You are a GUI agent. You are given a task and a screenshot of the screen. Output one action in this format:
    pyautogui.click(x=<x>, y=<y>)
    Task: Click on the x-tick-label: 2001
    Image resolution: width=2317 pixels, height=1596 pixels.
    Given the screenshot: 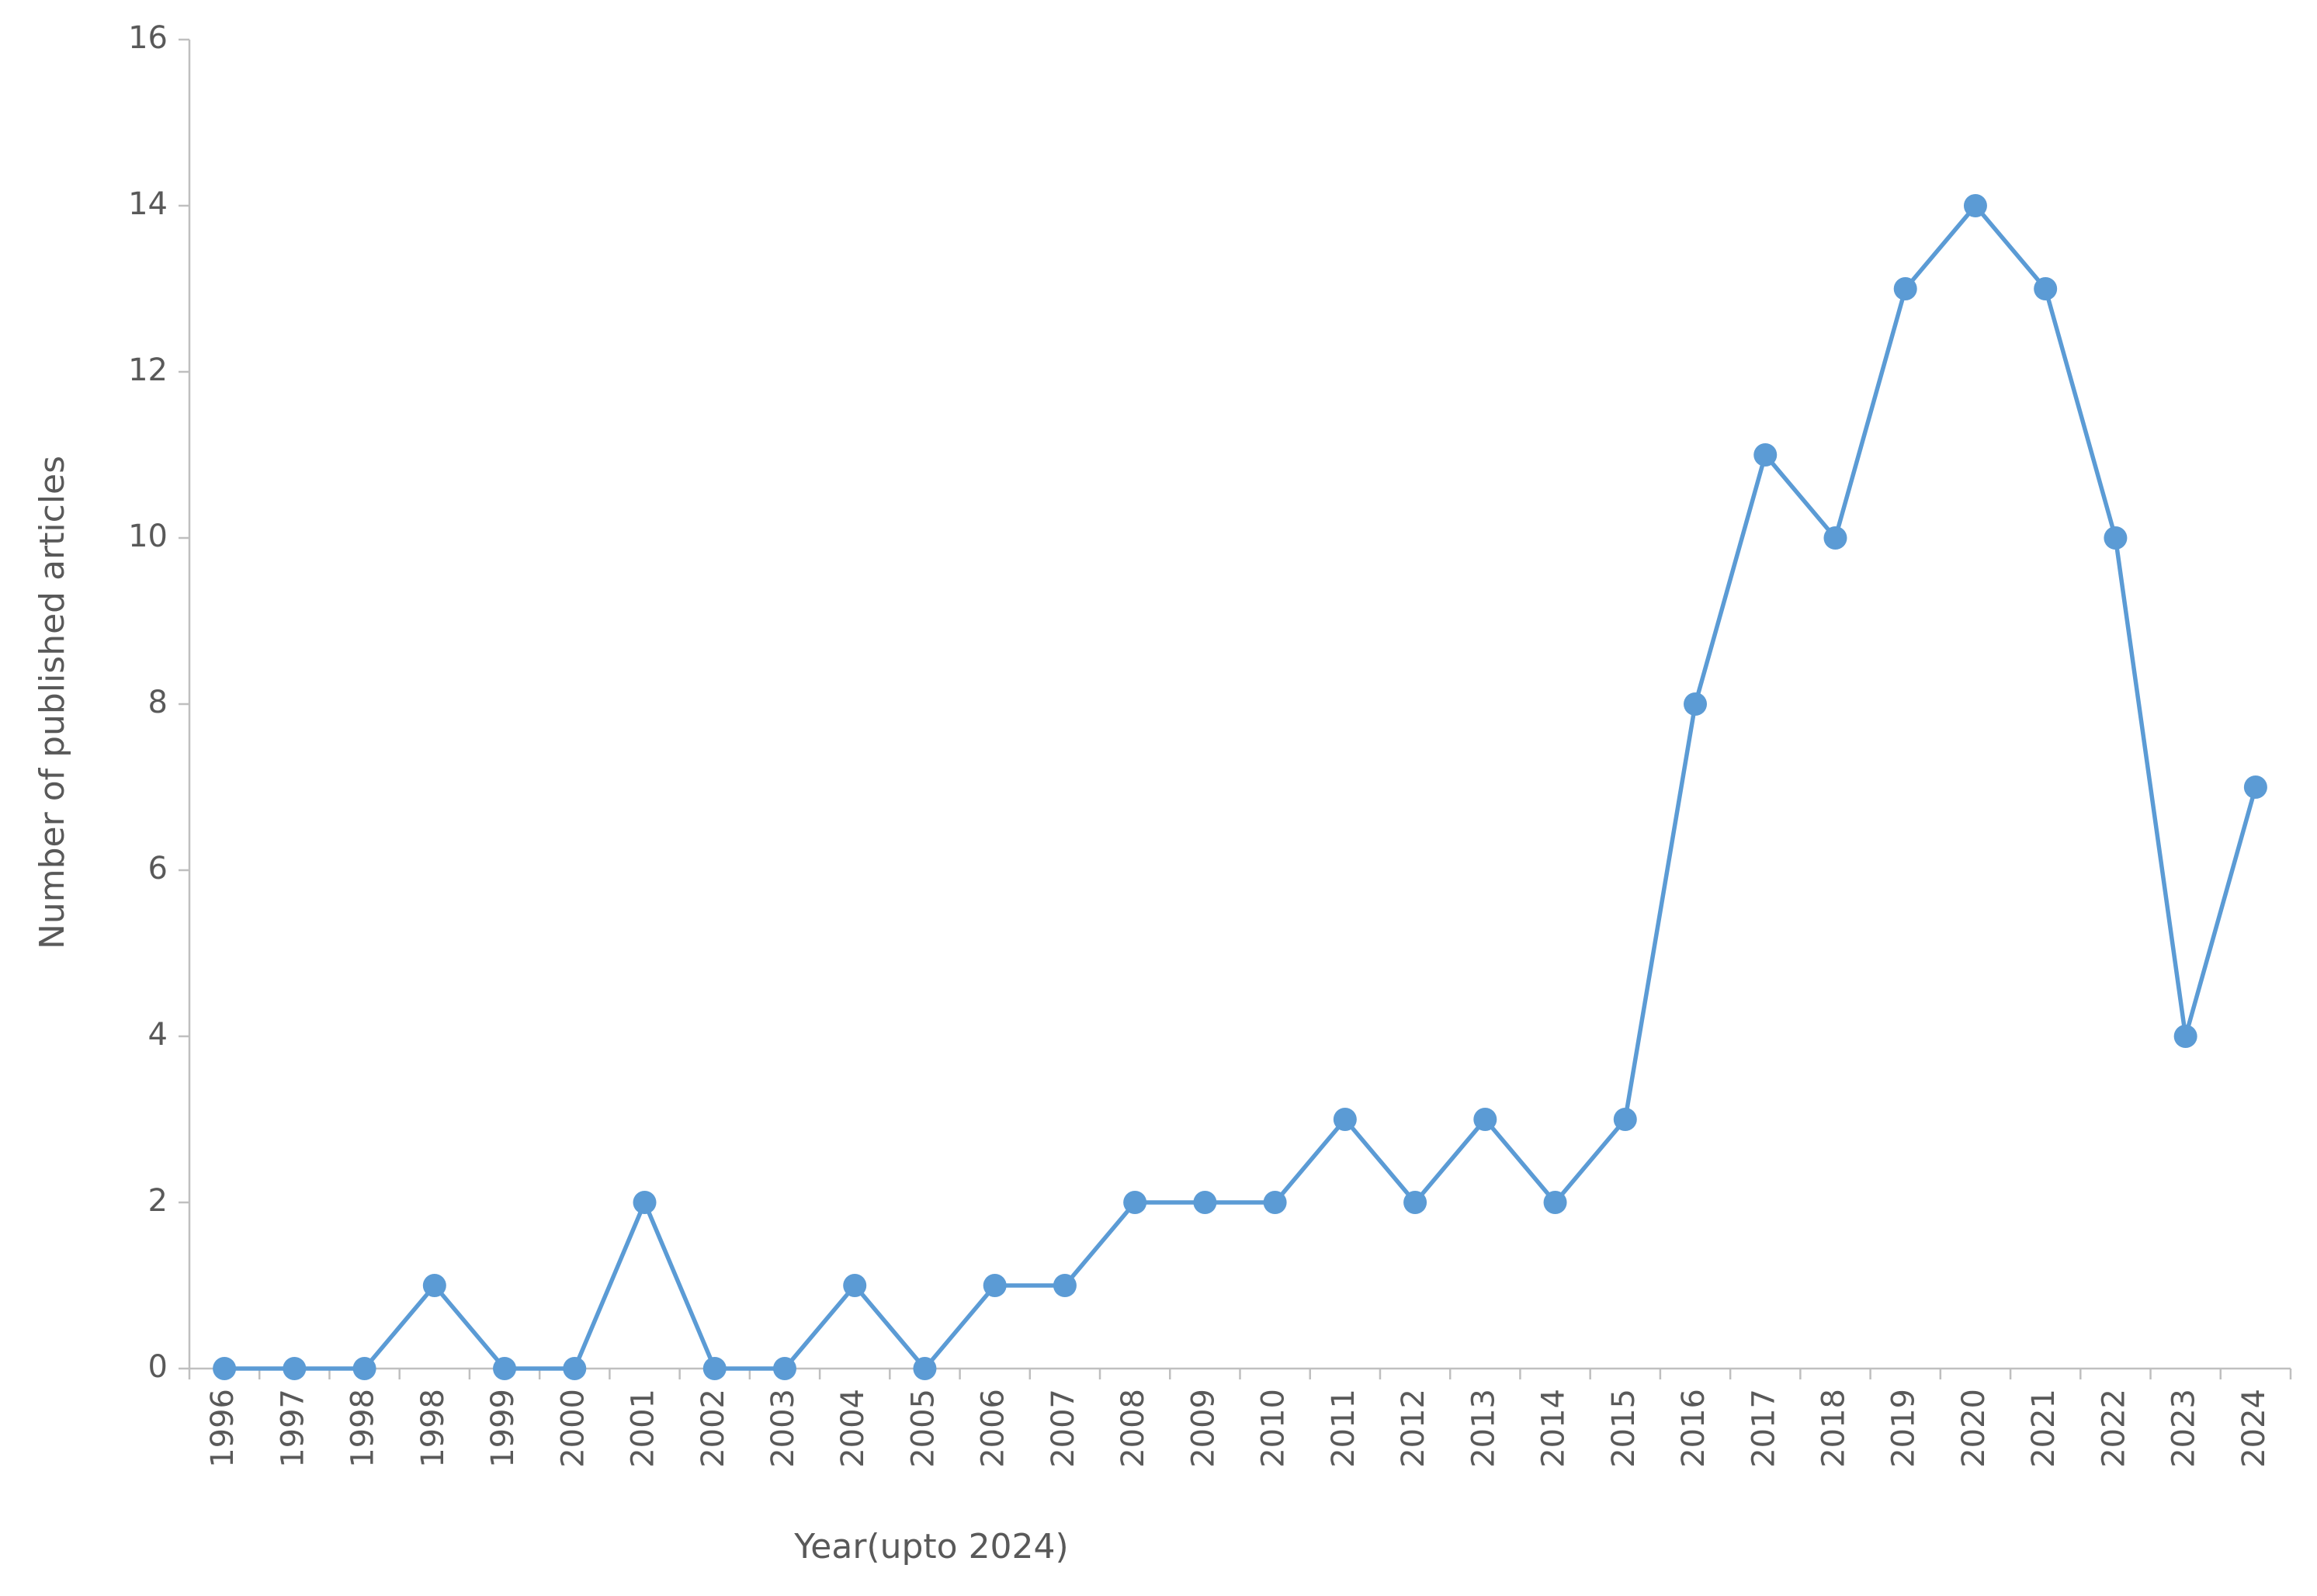 What is the action you would take?
    pyautogui.click(x=643, y=1429)
    